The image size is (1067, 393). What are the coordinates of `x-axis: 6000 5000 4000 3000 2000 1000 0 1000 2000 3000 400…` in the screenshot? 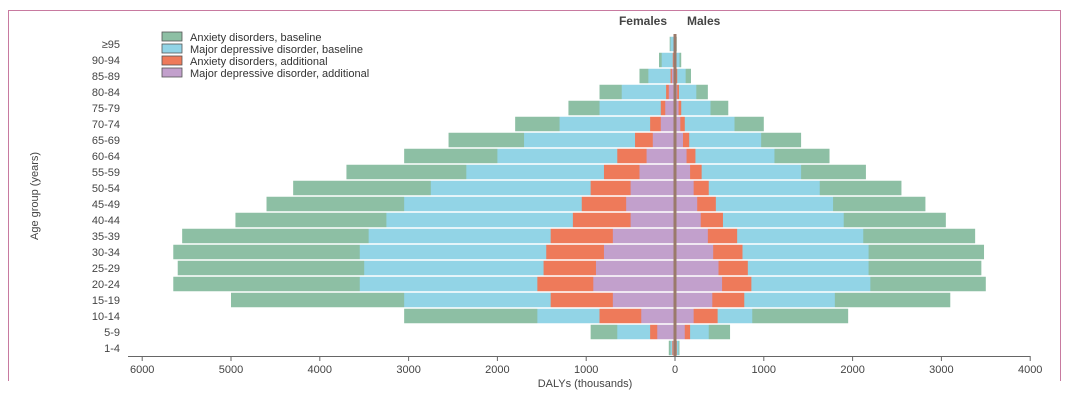 It's located at (585, 366).